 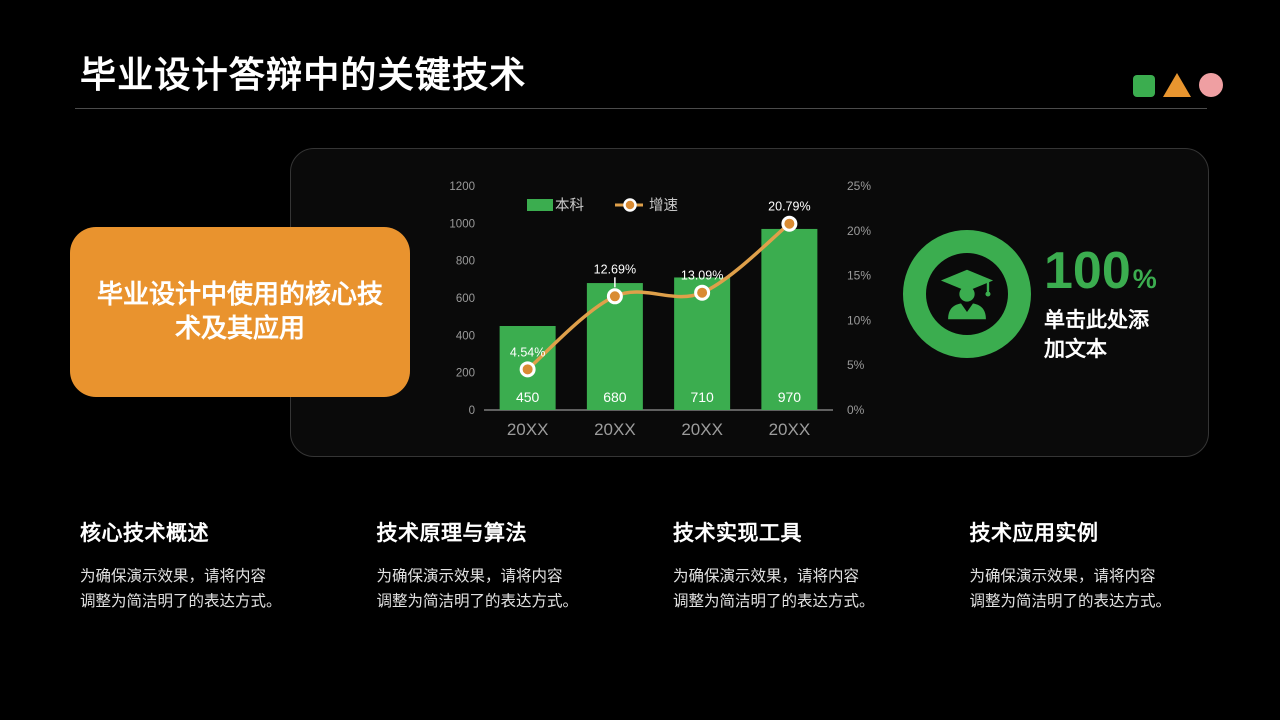 I want to click on legend-bar-swatch, so click(x=540, y=205).